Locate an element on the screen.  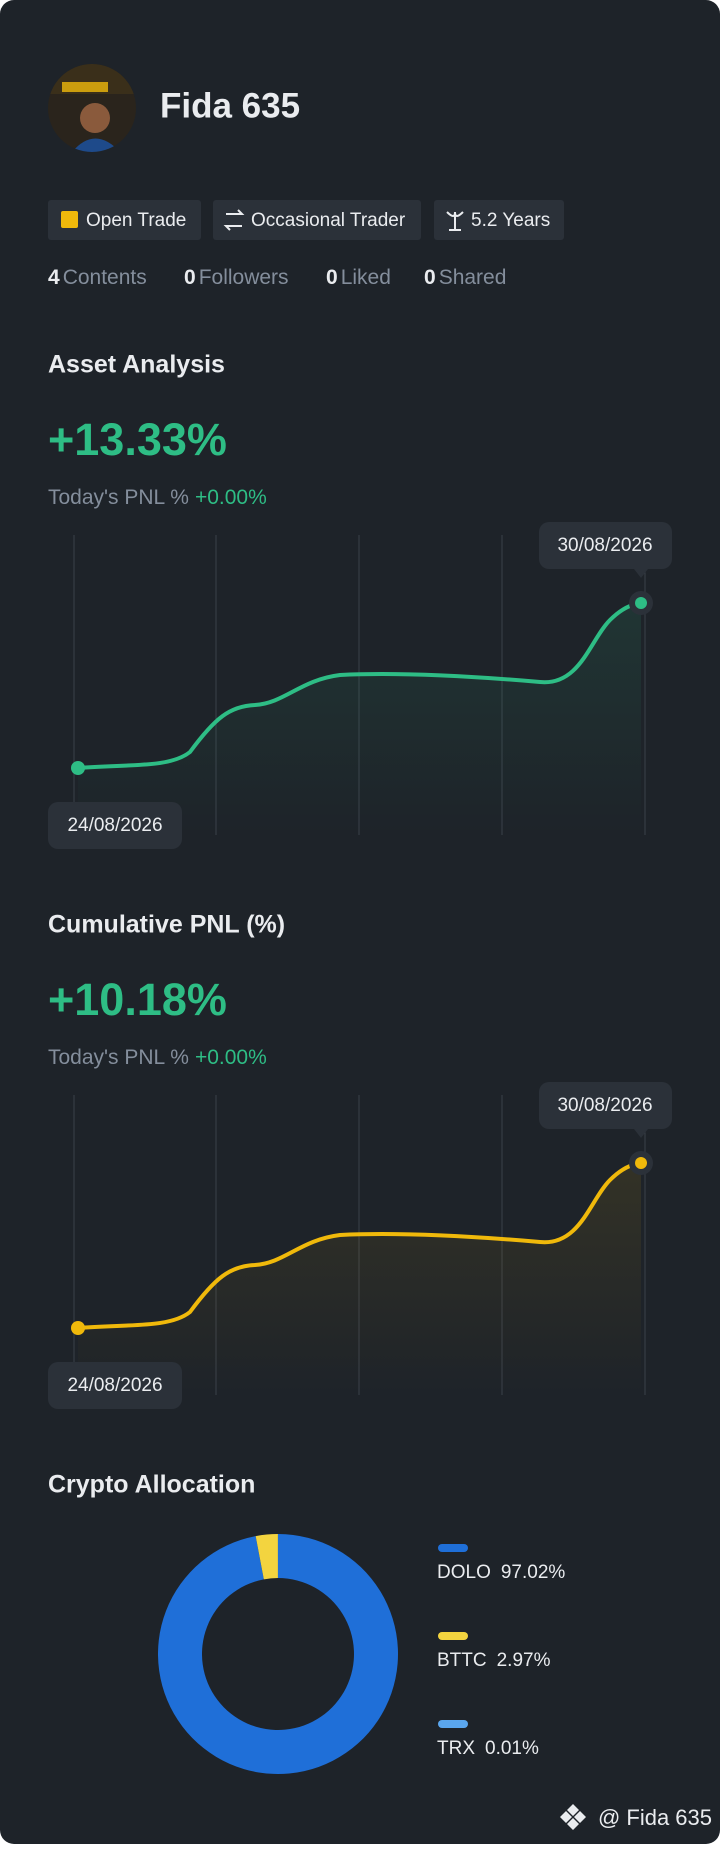
profile-name: Fida 635 is located at coordinates (230, 105).